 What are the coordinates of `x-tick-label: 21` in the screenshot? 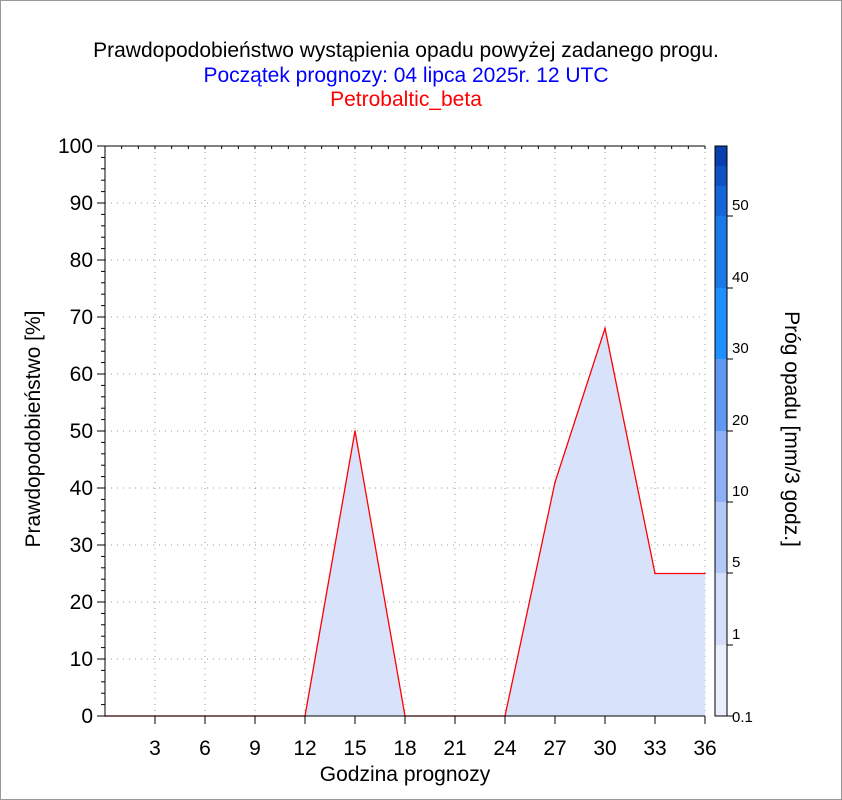 It's located at (454, 748).